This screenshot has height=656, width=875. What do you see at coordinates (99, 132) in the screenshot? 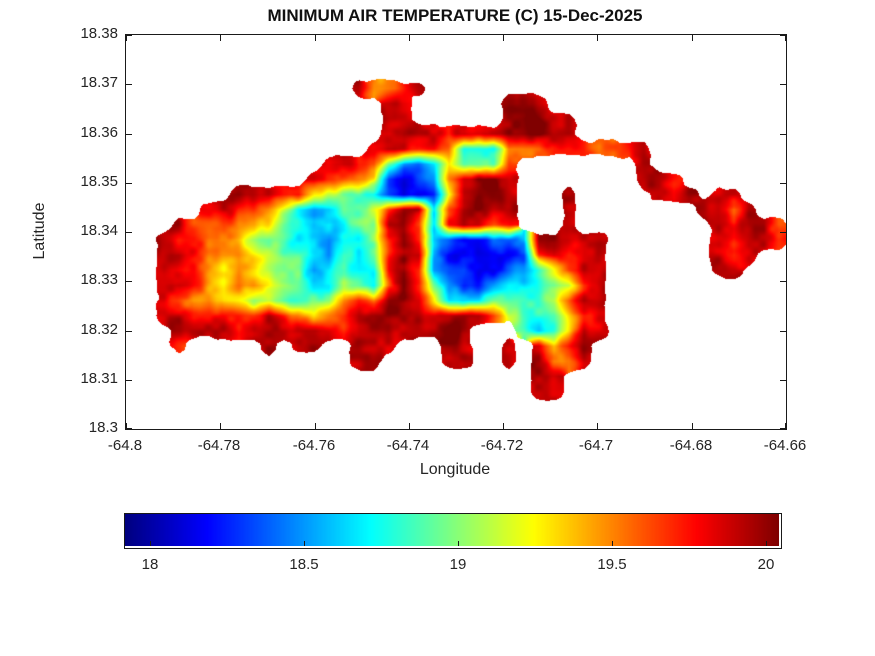
I see `y-tick-label: 18.36` at bounding box center [99, 132].